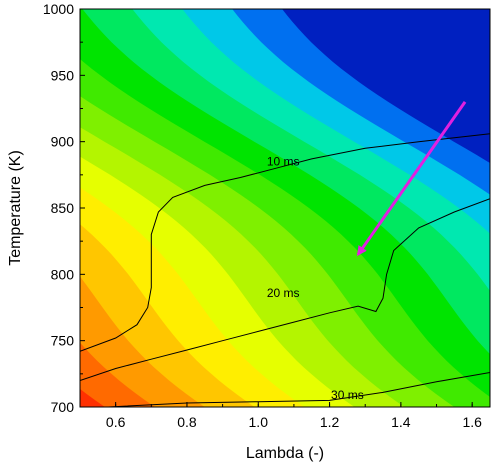  Describe the element at coordinates (330, 422) in the screenshot. I see `x-tick-label: 1.2` at that location.